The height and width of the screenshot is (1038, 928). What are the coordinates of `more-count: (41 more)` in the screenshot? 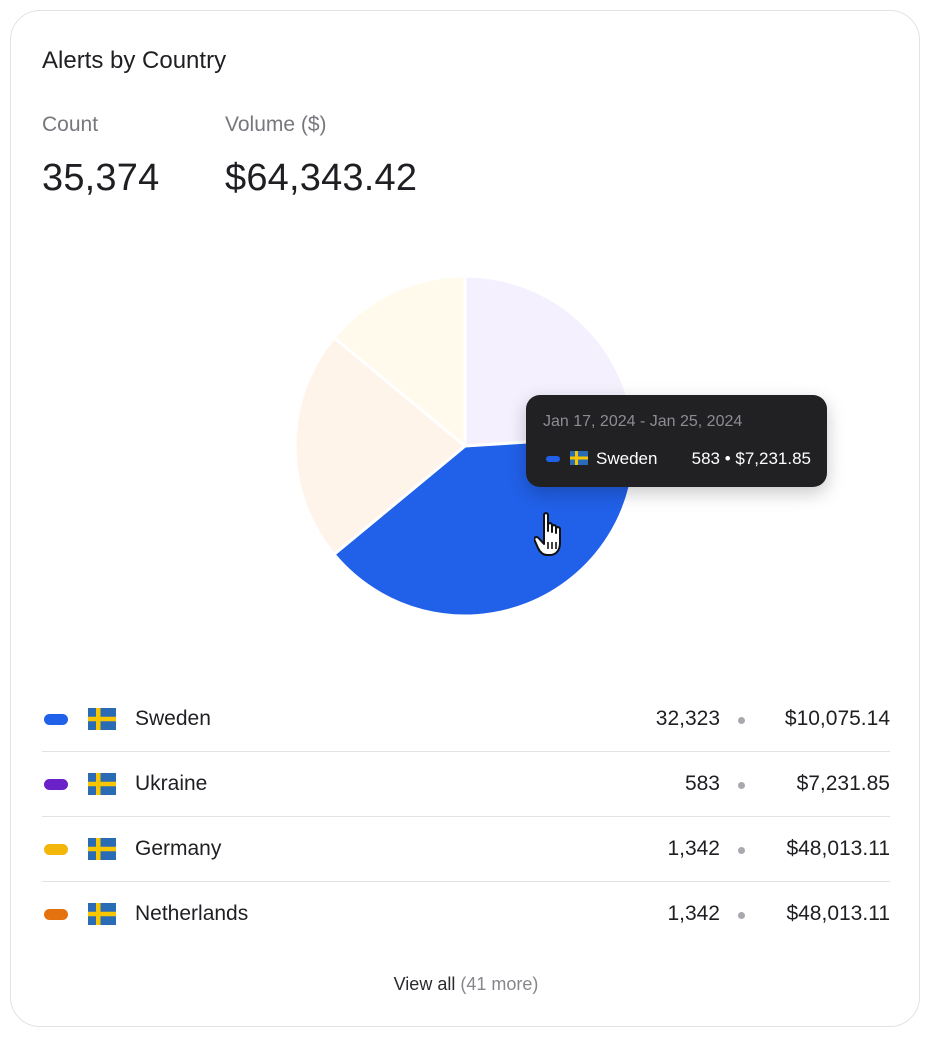 It's located at (499, 984).